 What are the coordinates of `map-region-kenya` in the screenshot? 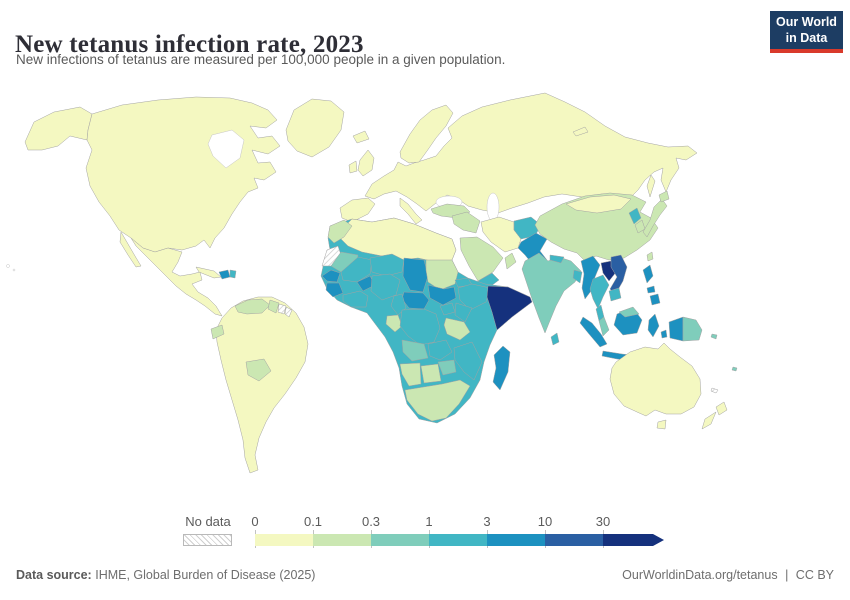 It's located at (463, 312).